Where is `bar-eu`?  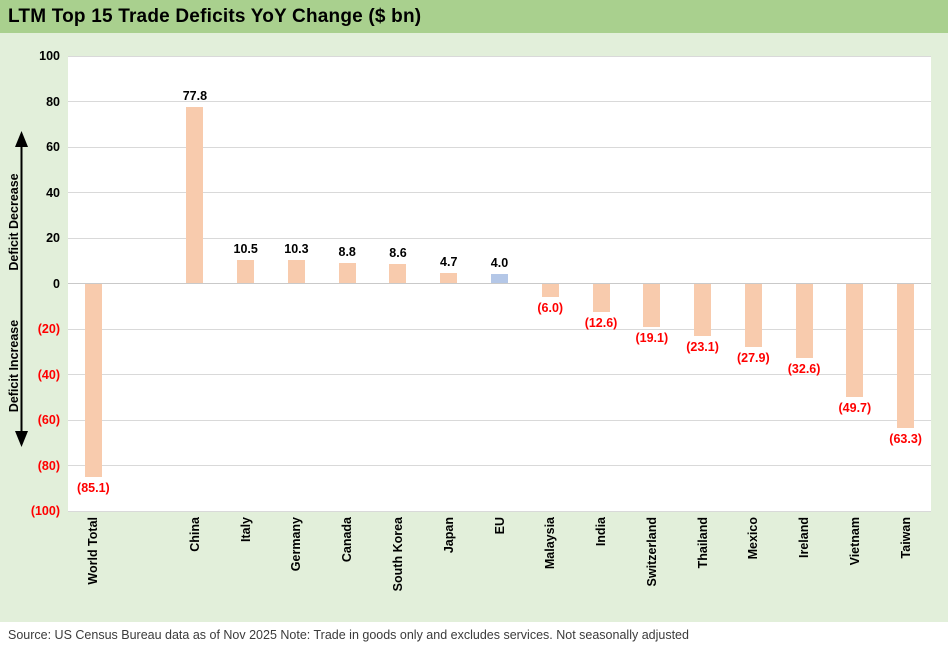
bar-eu is located at coordinates (499, 279).